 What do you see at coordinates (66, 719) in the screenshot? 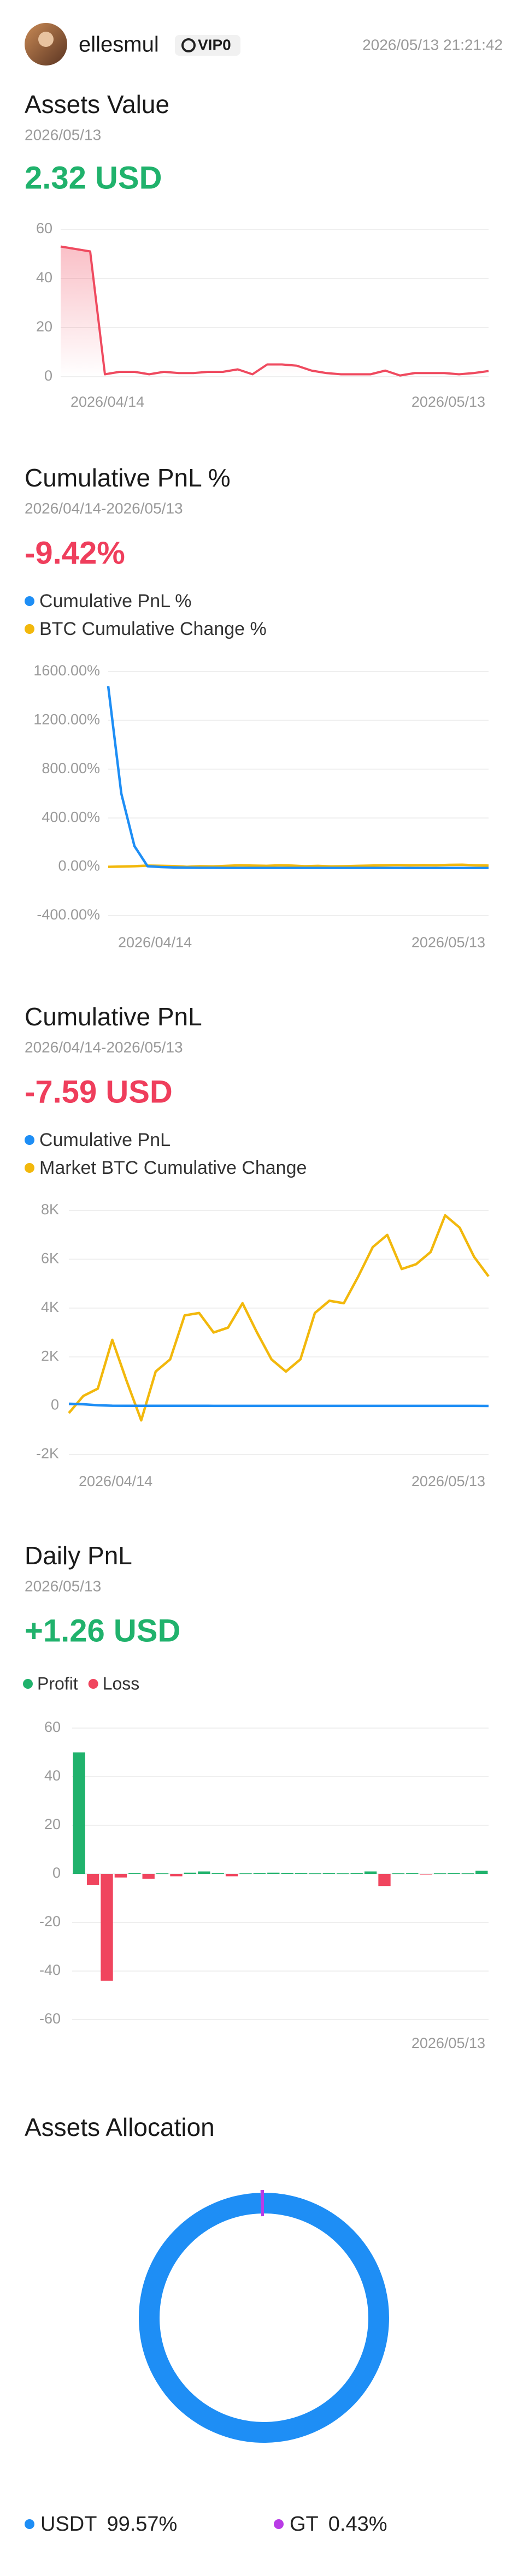
I see `y-tick-label: 1200.00%` at bounding box center [66, 719].